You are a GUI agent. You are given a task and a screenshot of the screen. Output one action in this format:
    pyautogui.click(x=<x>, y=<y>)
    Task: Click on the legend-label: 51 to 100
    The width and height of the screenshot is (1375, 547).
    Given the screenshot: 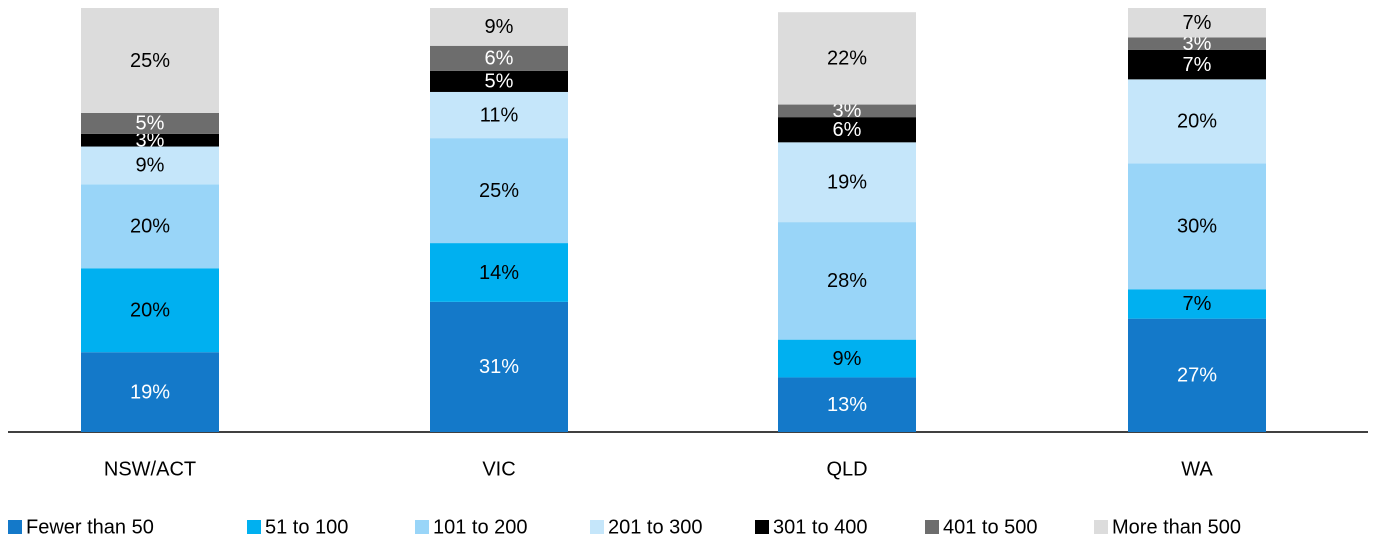 What is the action you would take?
    pyautogui.click(x=306, y=527)
    